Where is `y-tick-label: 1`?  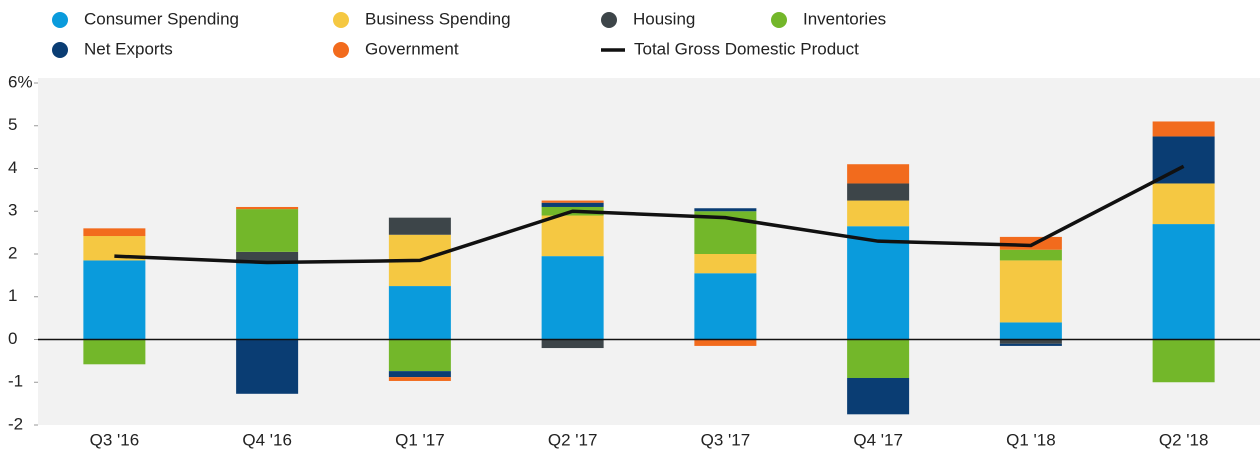
y-tick-label: 1 is located at coordinates (12, 295).